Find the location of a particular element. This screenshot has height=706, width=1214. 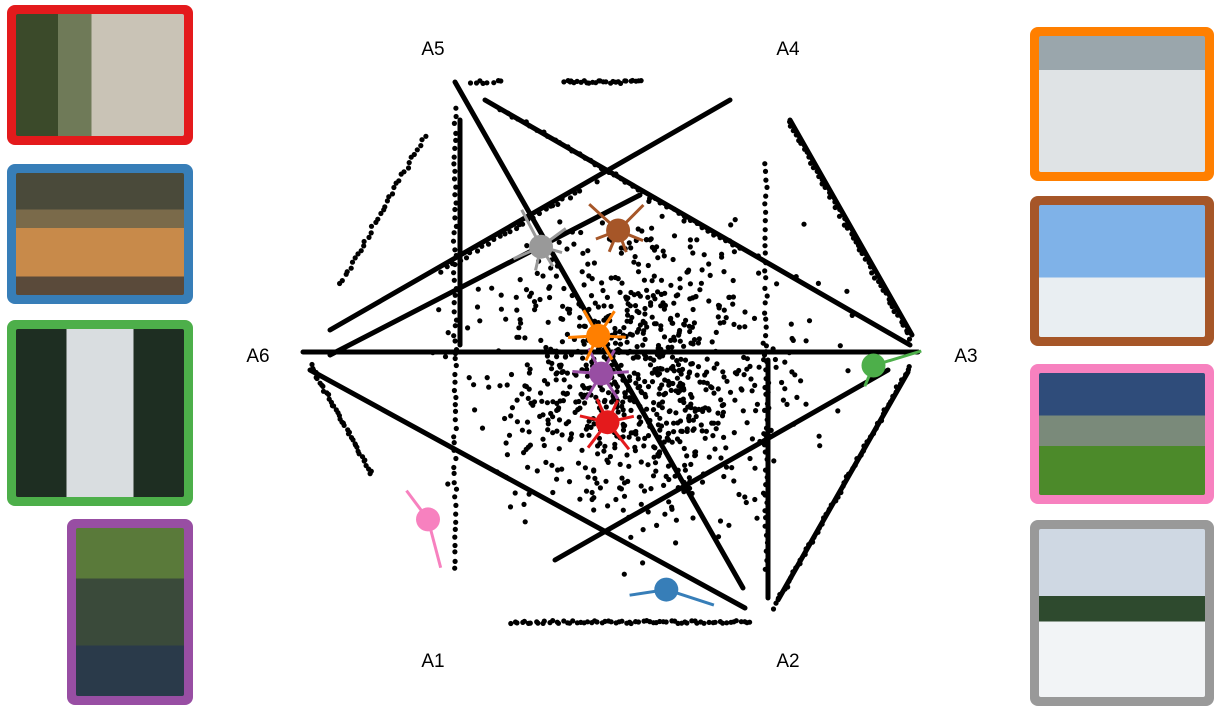

thumbnail-pink-dog-on-lawn is located at coordinates (1122, 434).